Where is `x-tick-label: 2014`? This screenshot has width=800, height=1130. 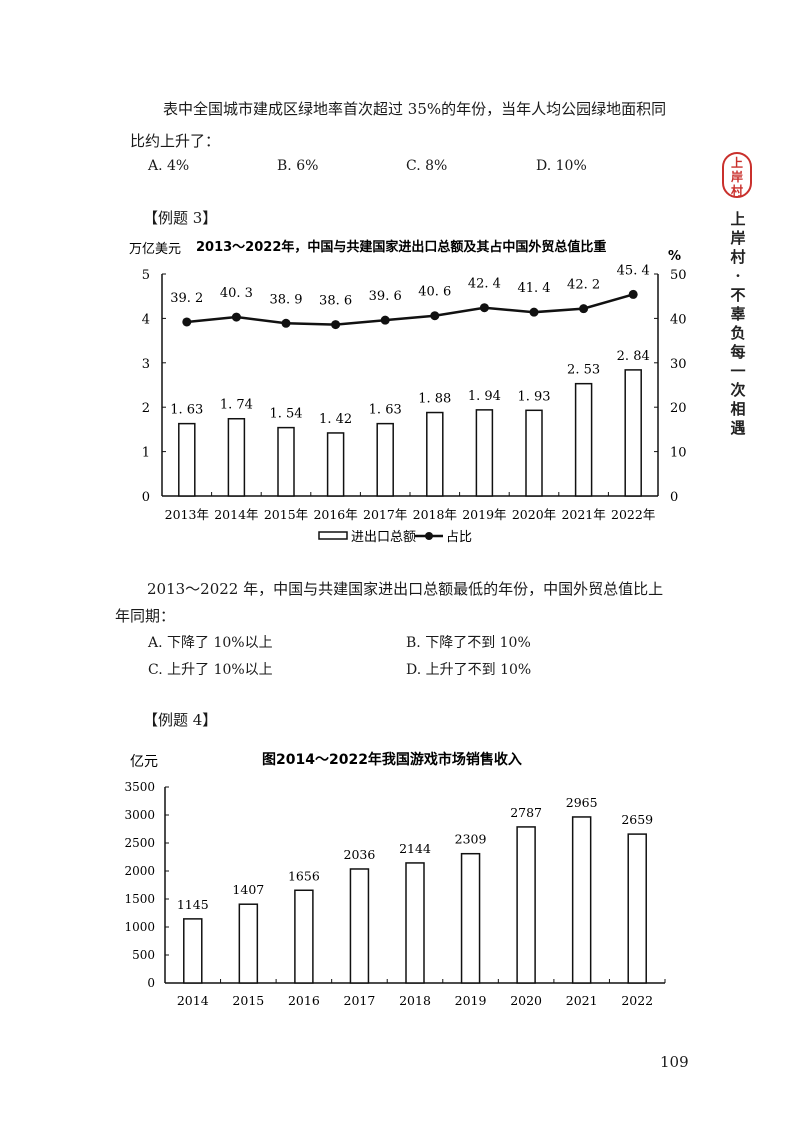 x-tick-label: 2014 is located at coordinates (193, 1000).